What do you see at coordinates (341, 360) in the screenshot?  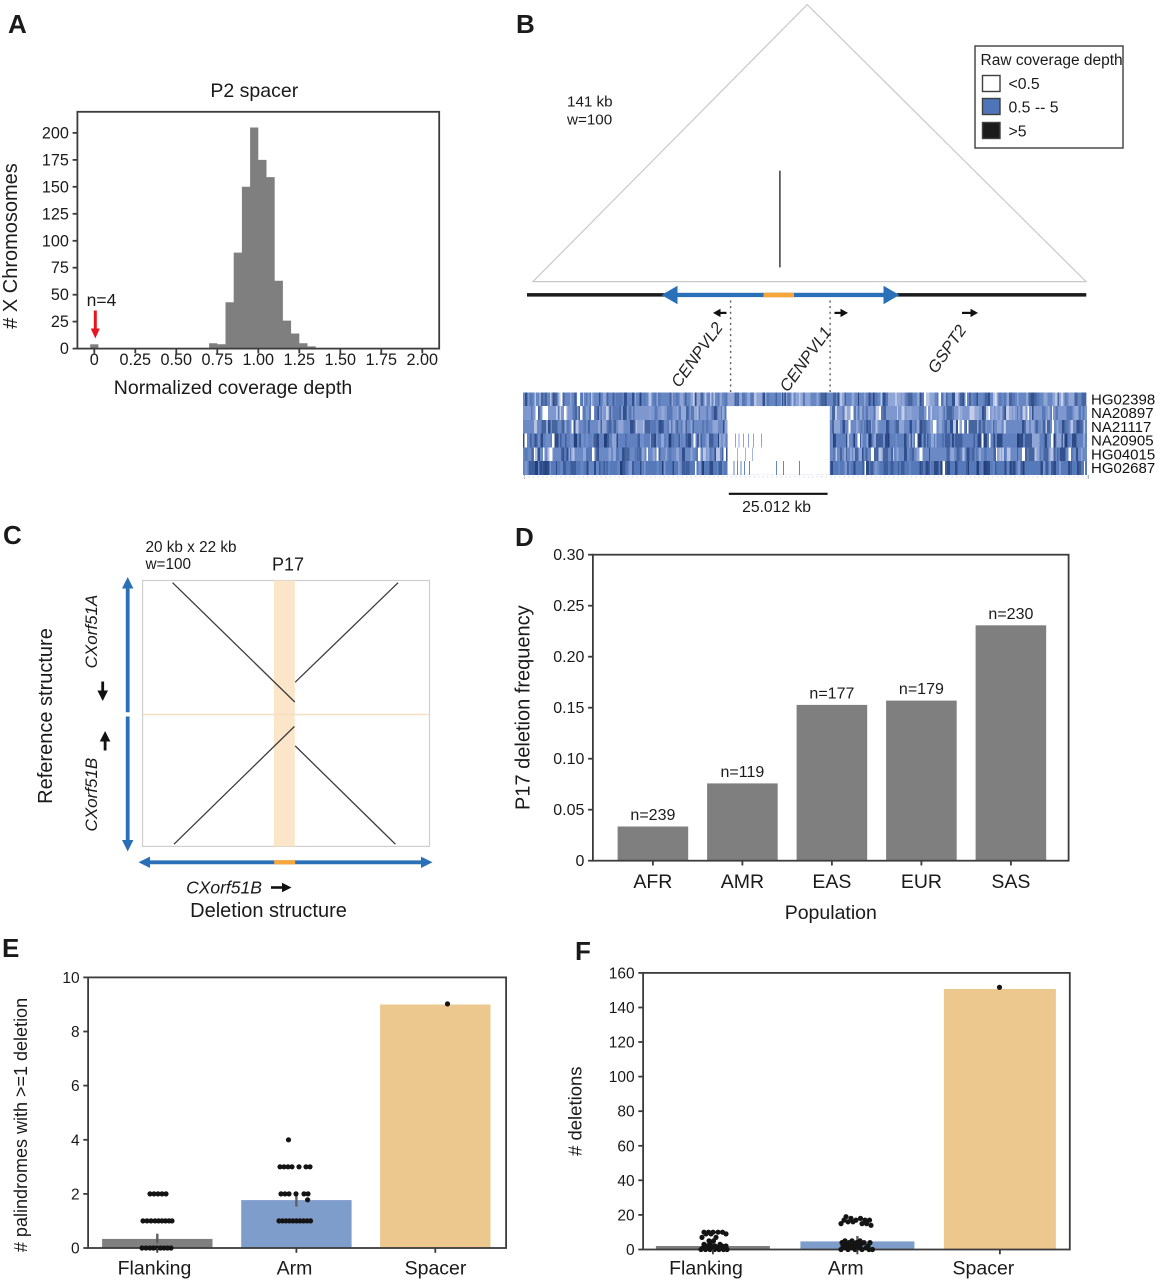 I see `svg-text: 1.50` at bounding box center [341, 360].